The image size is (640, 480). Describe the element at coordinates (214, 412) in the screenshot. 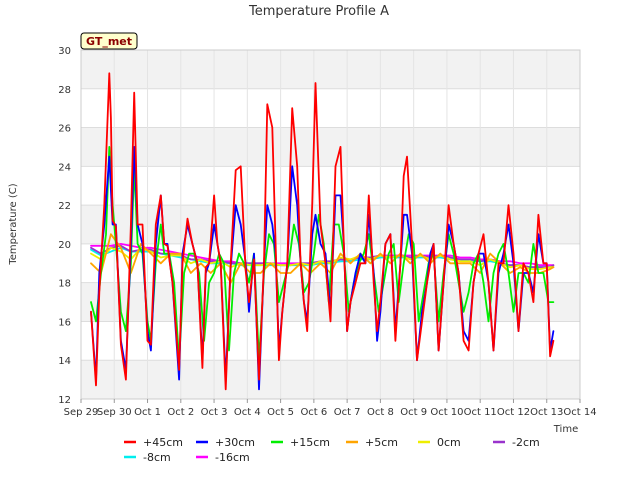

I see `x-tick-label: Oct 3` at that location.